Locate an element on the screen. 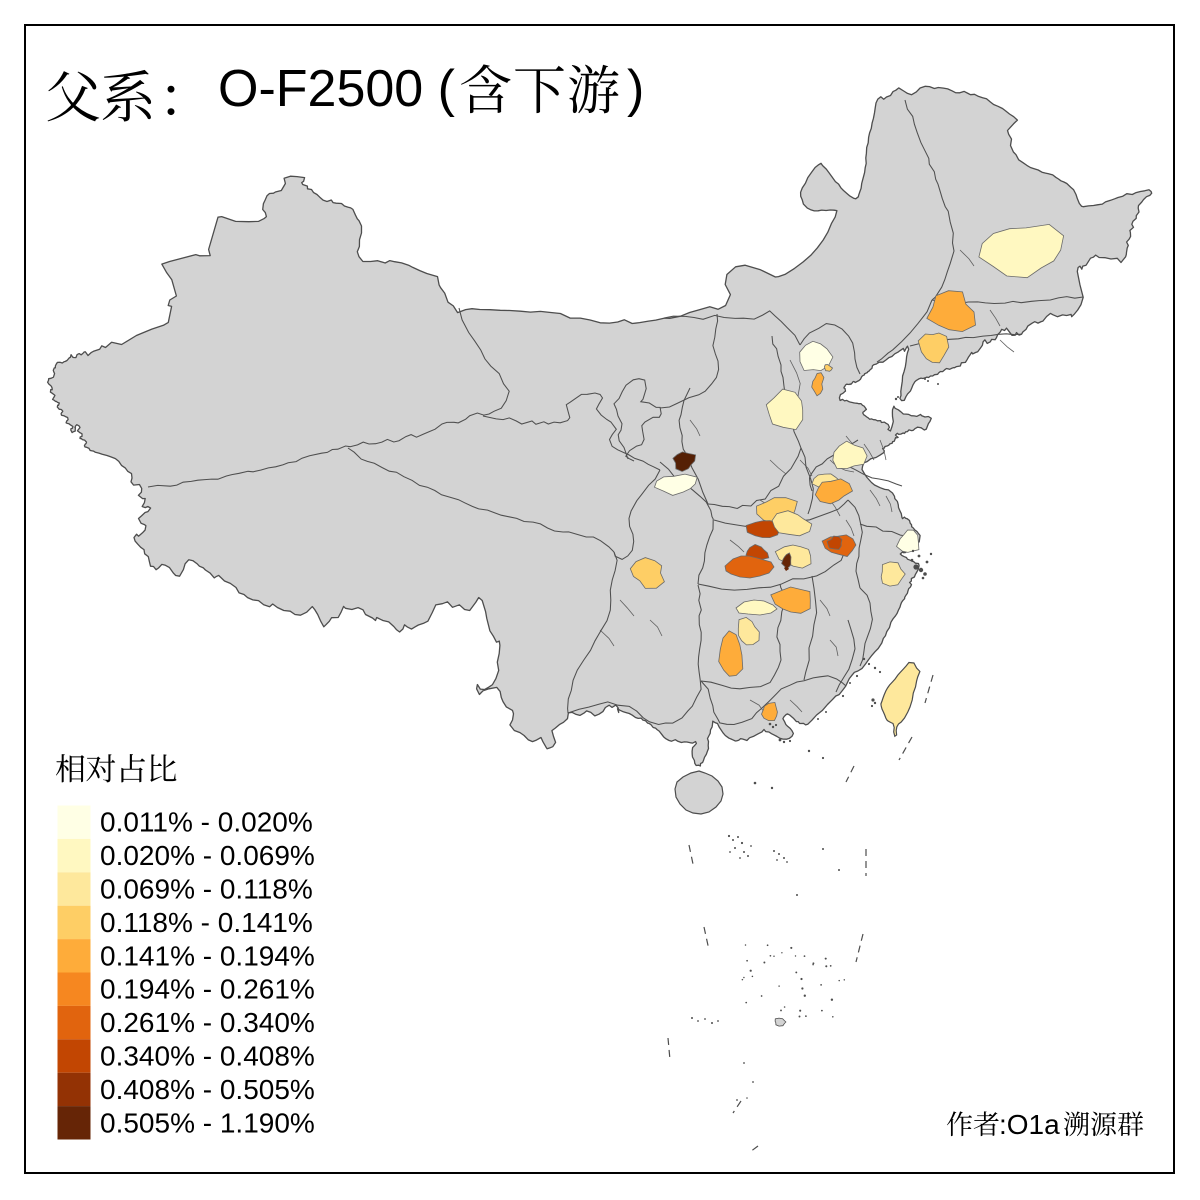  svg-text: O-F2500 ( is located at coordinates (337, 89).